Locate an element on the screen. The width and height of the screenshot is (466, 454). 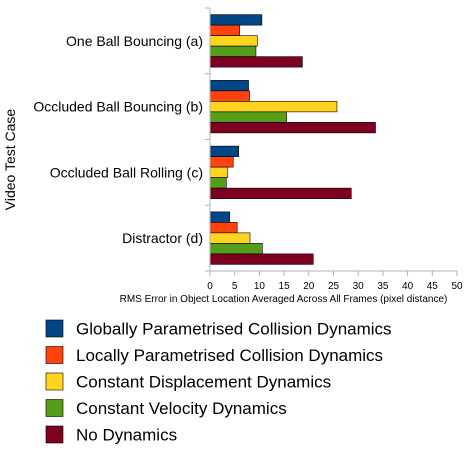
legend-label: No Dynamics is located at coordinates (126, 435).